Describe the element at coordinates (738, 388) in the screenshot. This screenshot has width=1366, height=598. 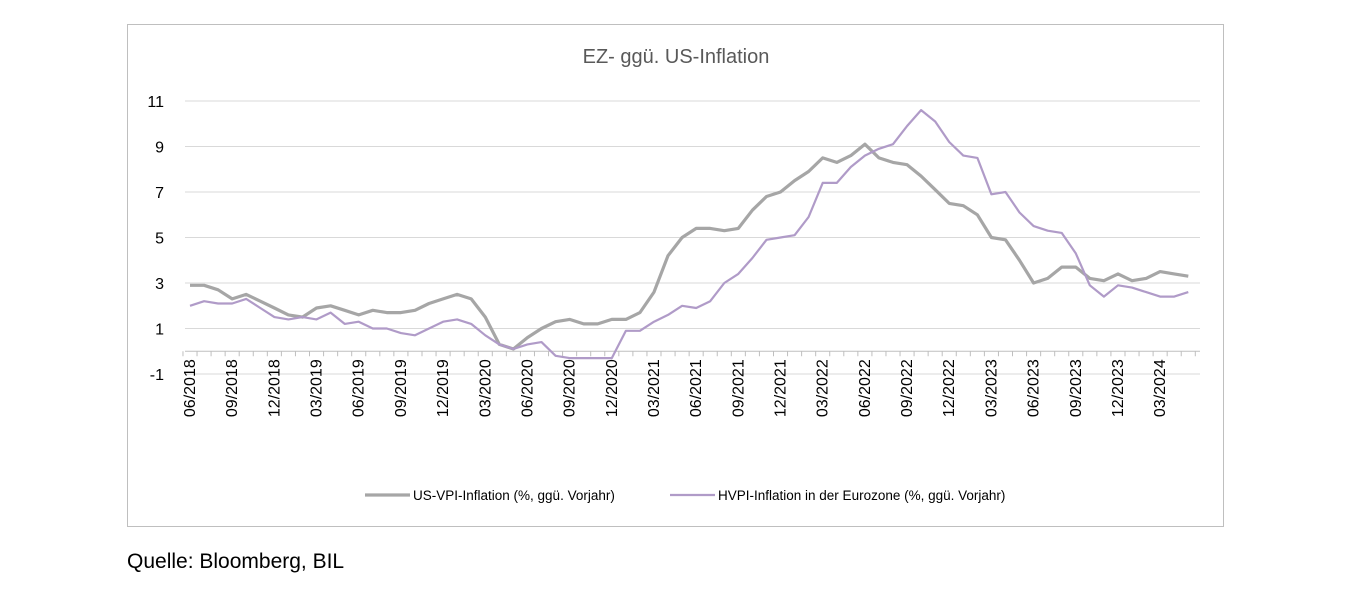
I see `x-tick-label: 09/2021` at that location.